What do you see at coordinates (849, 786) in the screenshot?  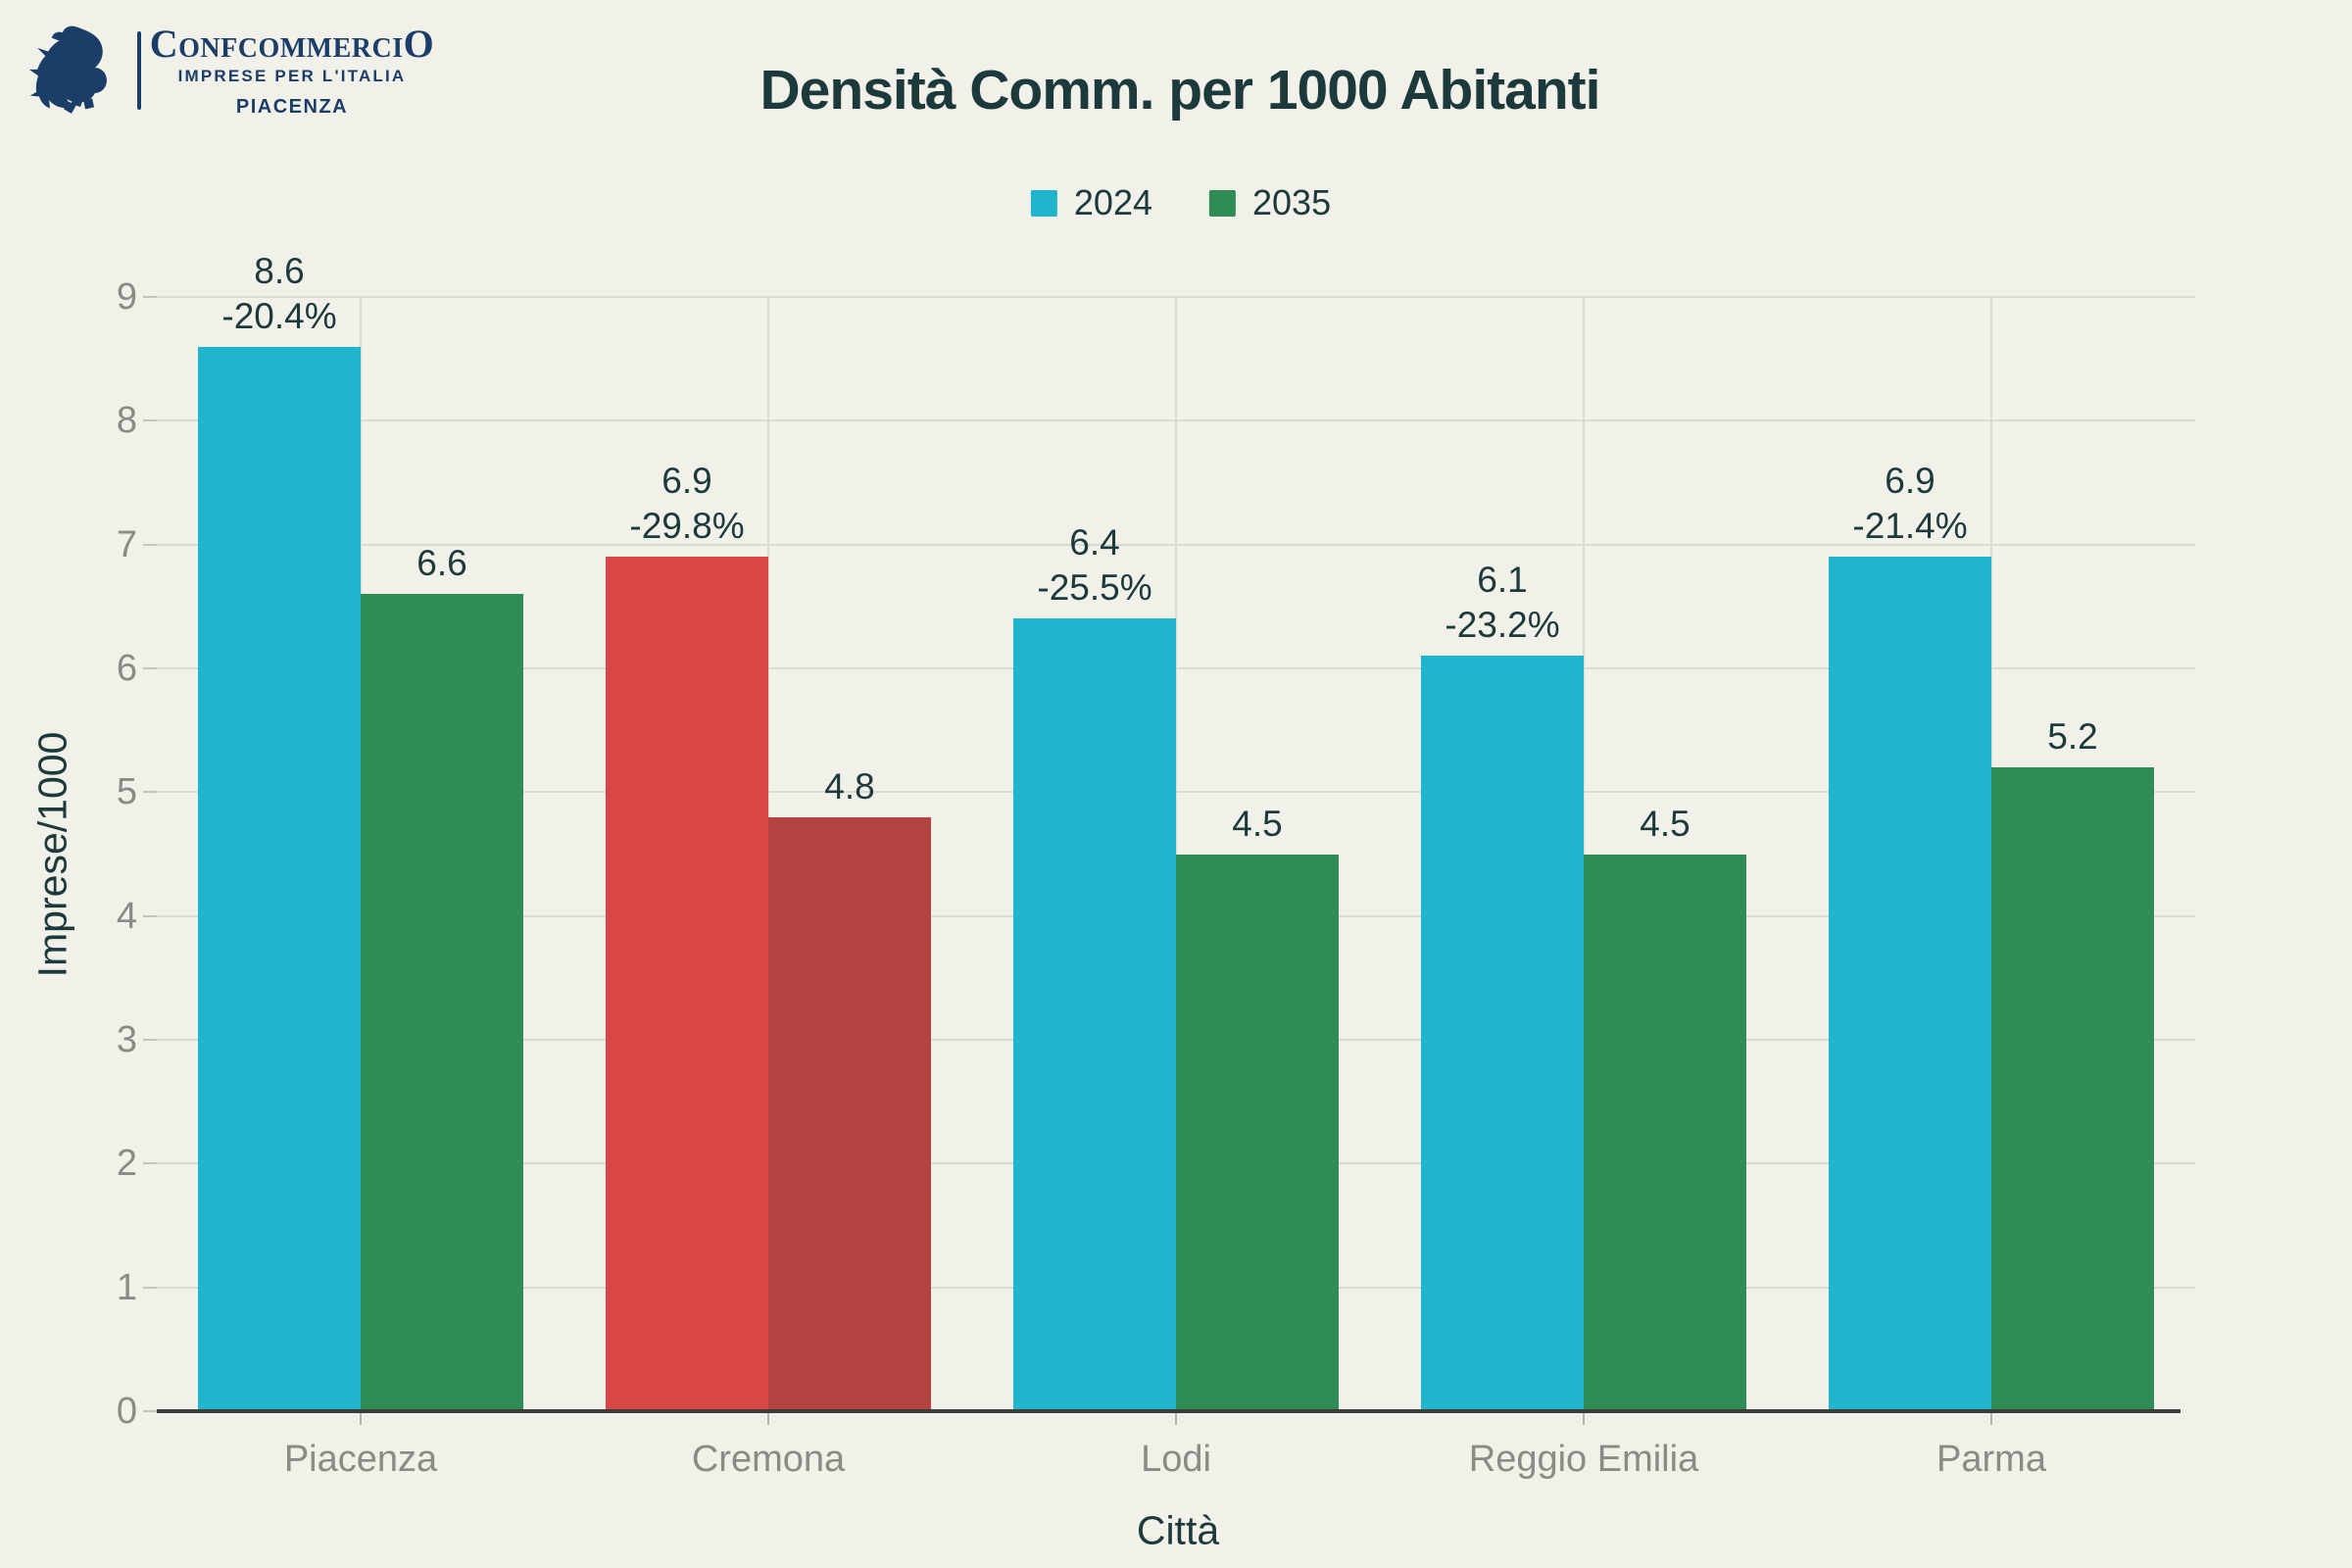 I see `bar-value-label: 4.8` at bounding box center [849, 786].